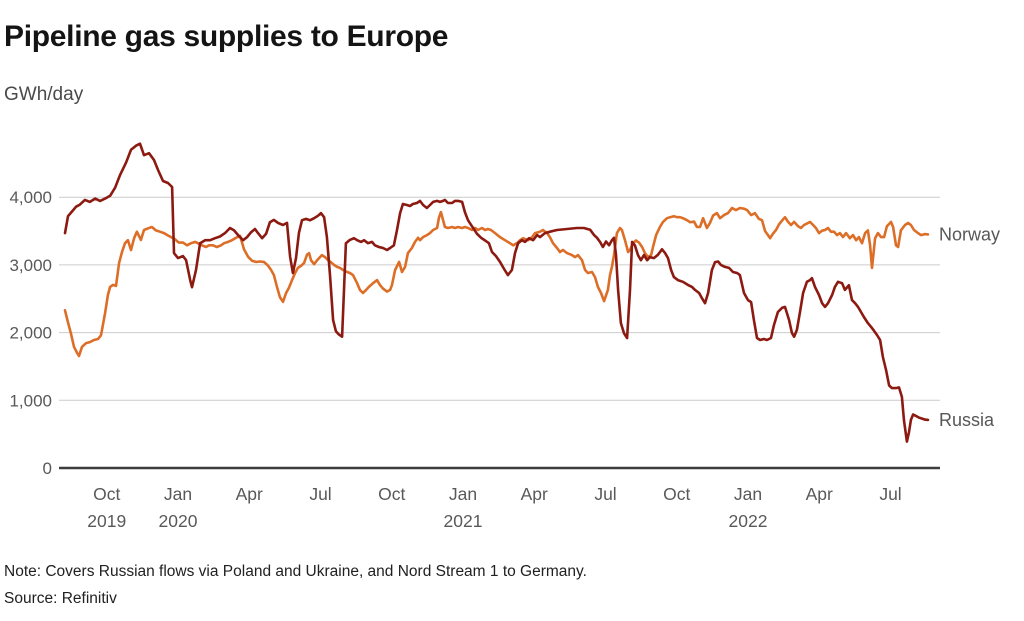  I want to click on norway-series-label: Norway, so click(969, 234).